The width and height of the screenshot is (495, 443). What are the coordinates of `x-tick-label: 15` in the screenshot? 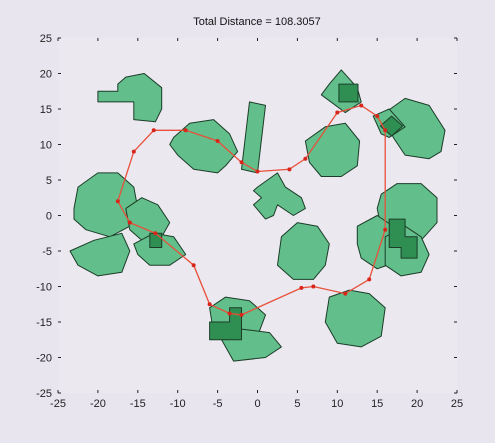 It's located at (377, 404).